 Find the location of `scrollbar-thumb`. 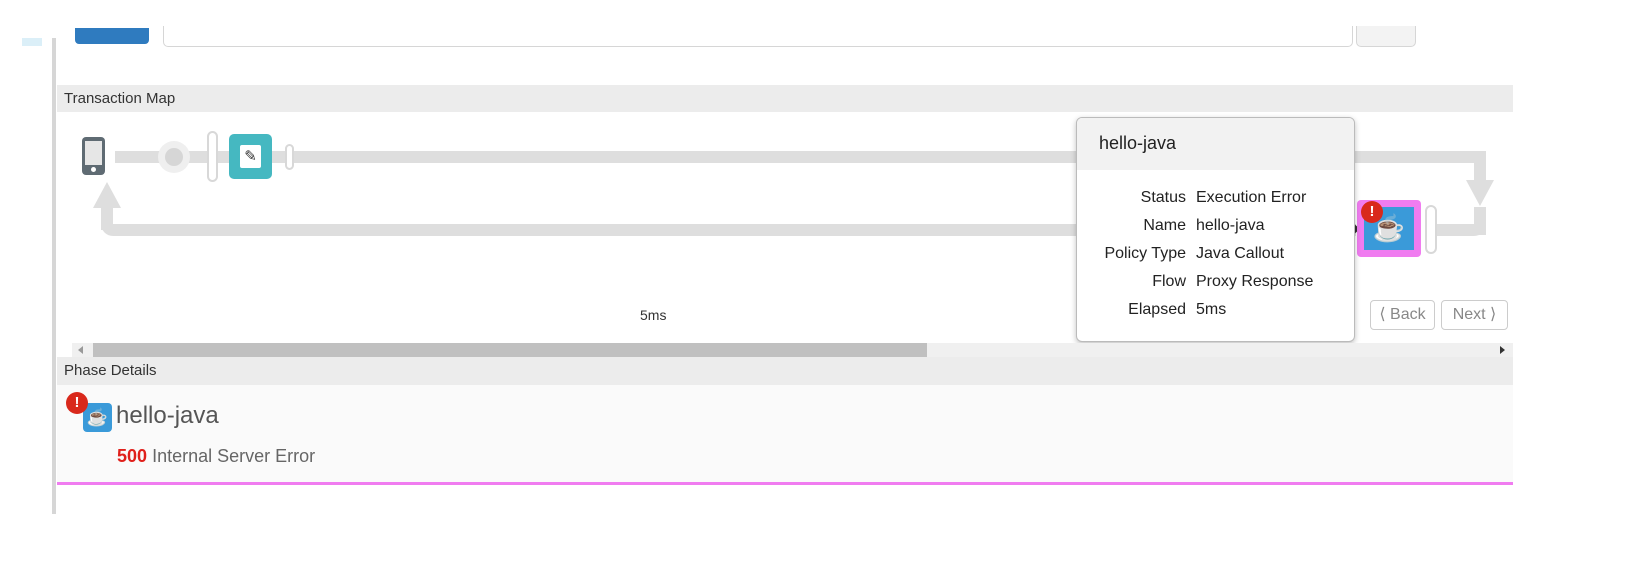

scrollbar-thumb is located at coordinates (510, 350).